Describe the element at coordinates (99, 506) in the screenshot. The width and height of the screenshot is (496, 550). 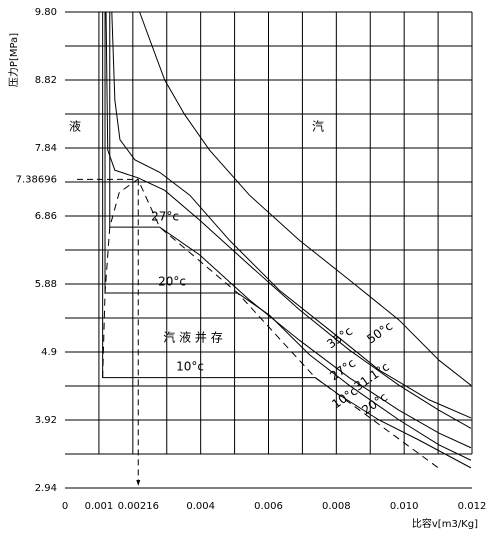
I see `x-tick-label: 0.001` at that location.